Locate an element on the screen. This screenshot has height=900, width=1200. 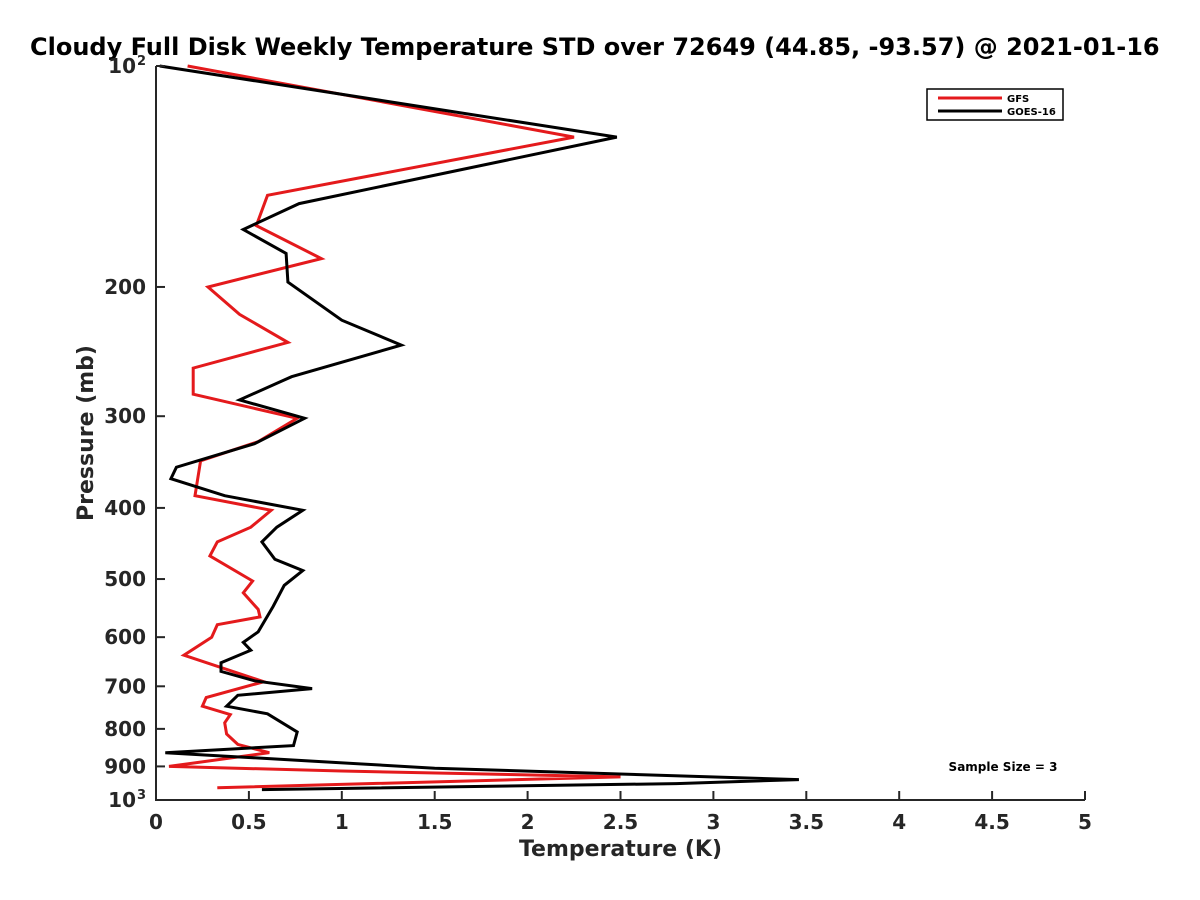
legend-label: GOES-16 is located at coordinates (1031, 112).